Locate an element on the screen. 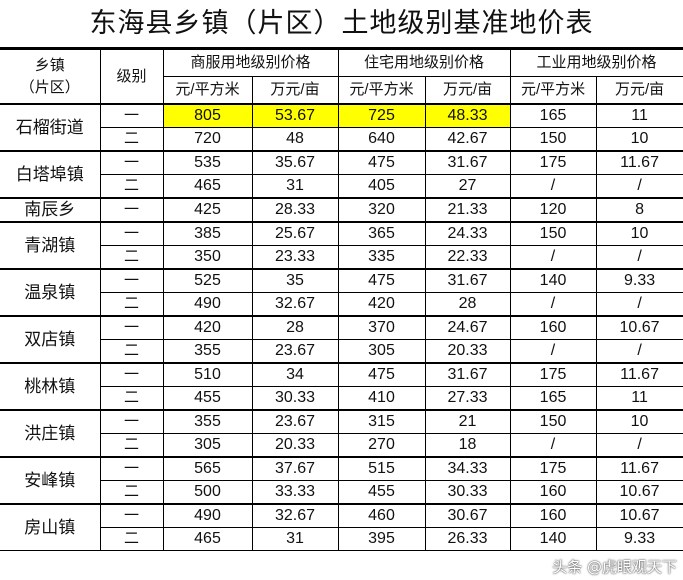 The height and width of the screenshot is (580, 683). price-cell: 10 is located at coordinates (639, 233).